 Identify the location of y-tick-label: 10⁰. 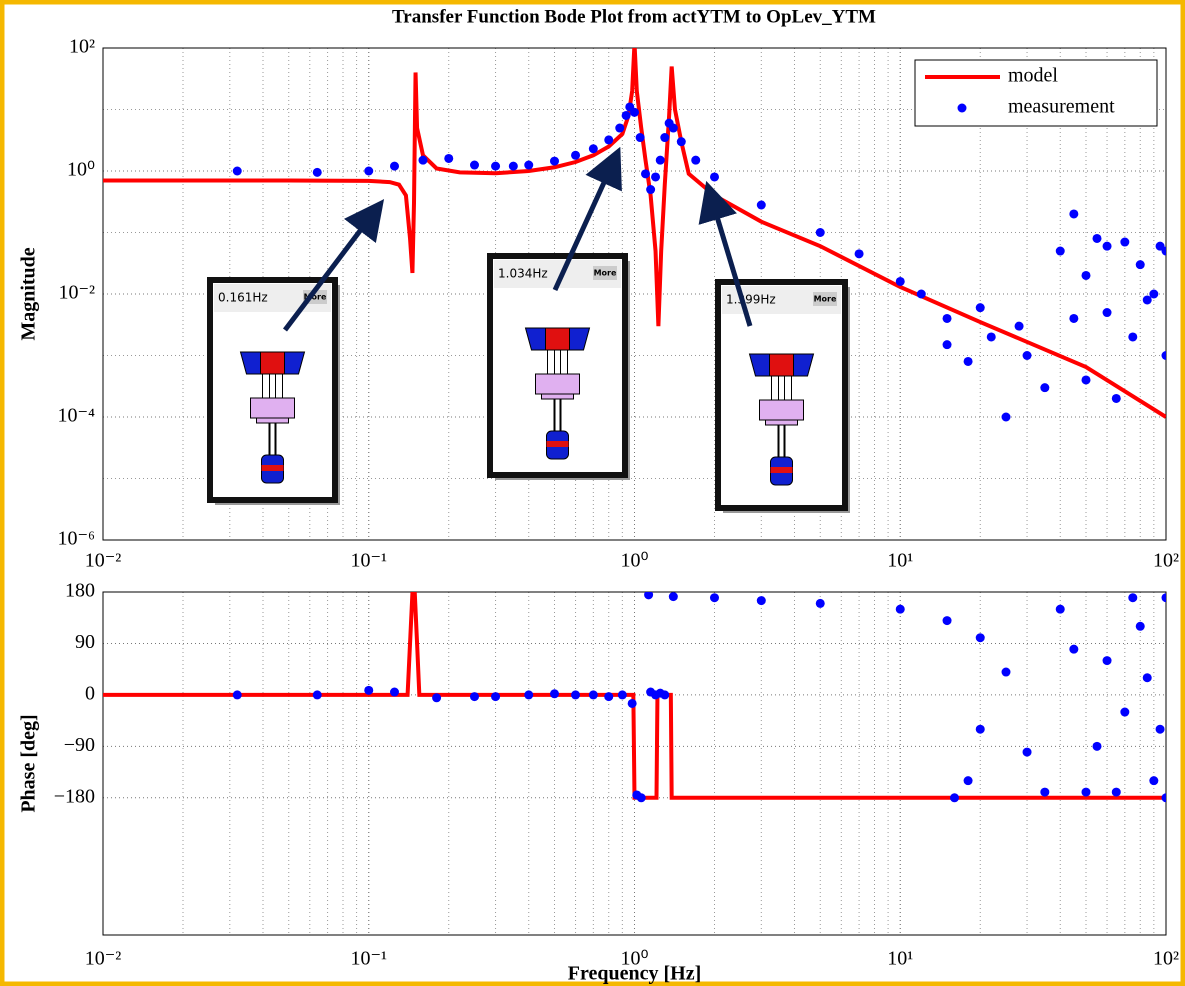
(81, 170).